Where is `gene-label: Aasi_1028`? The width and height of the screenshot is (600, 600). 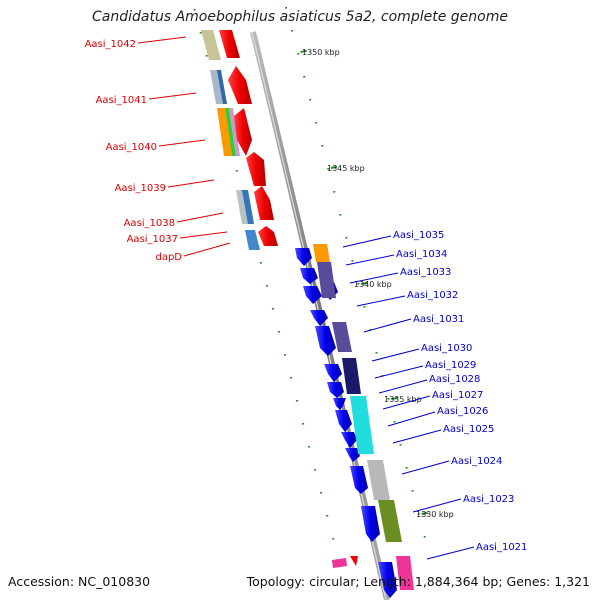 gene-label: Aasi_1028 is located at coordinates (454, 379).